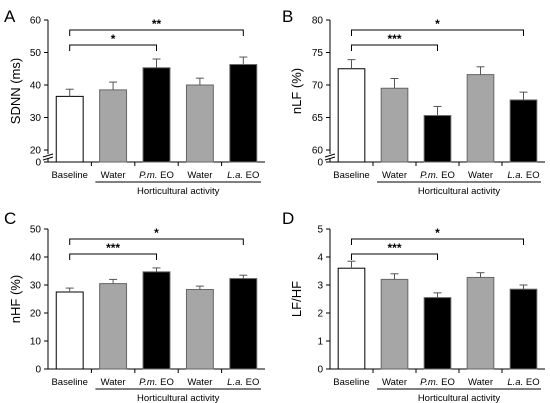  I want to click on y-axis-title: SDNN (ms), so click(15, 91).